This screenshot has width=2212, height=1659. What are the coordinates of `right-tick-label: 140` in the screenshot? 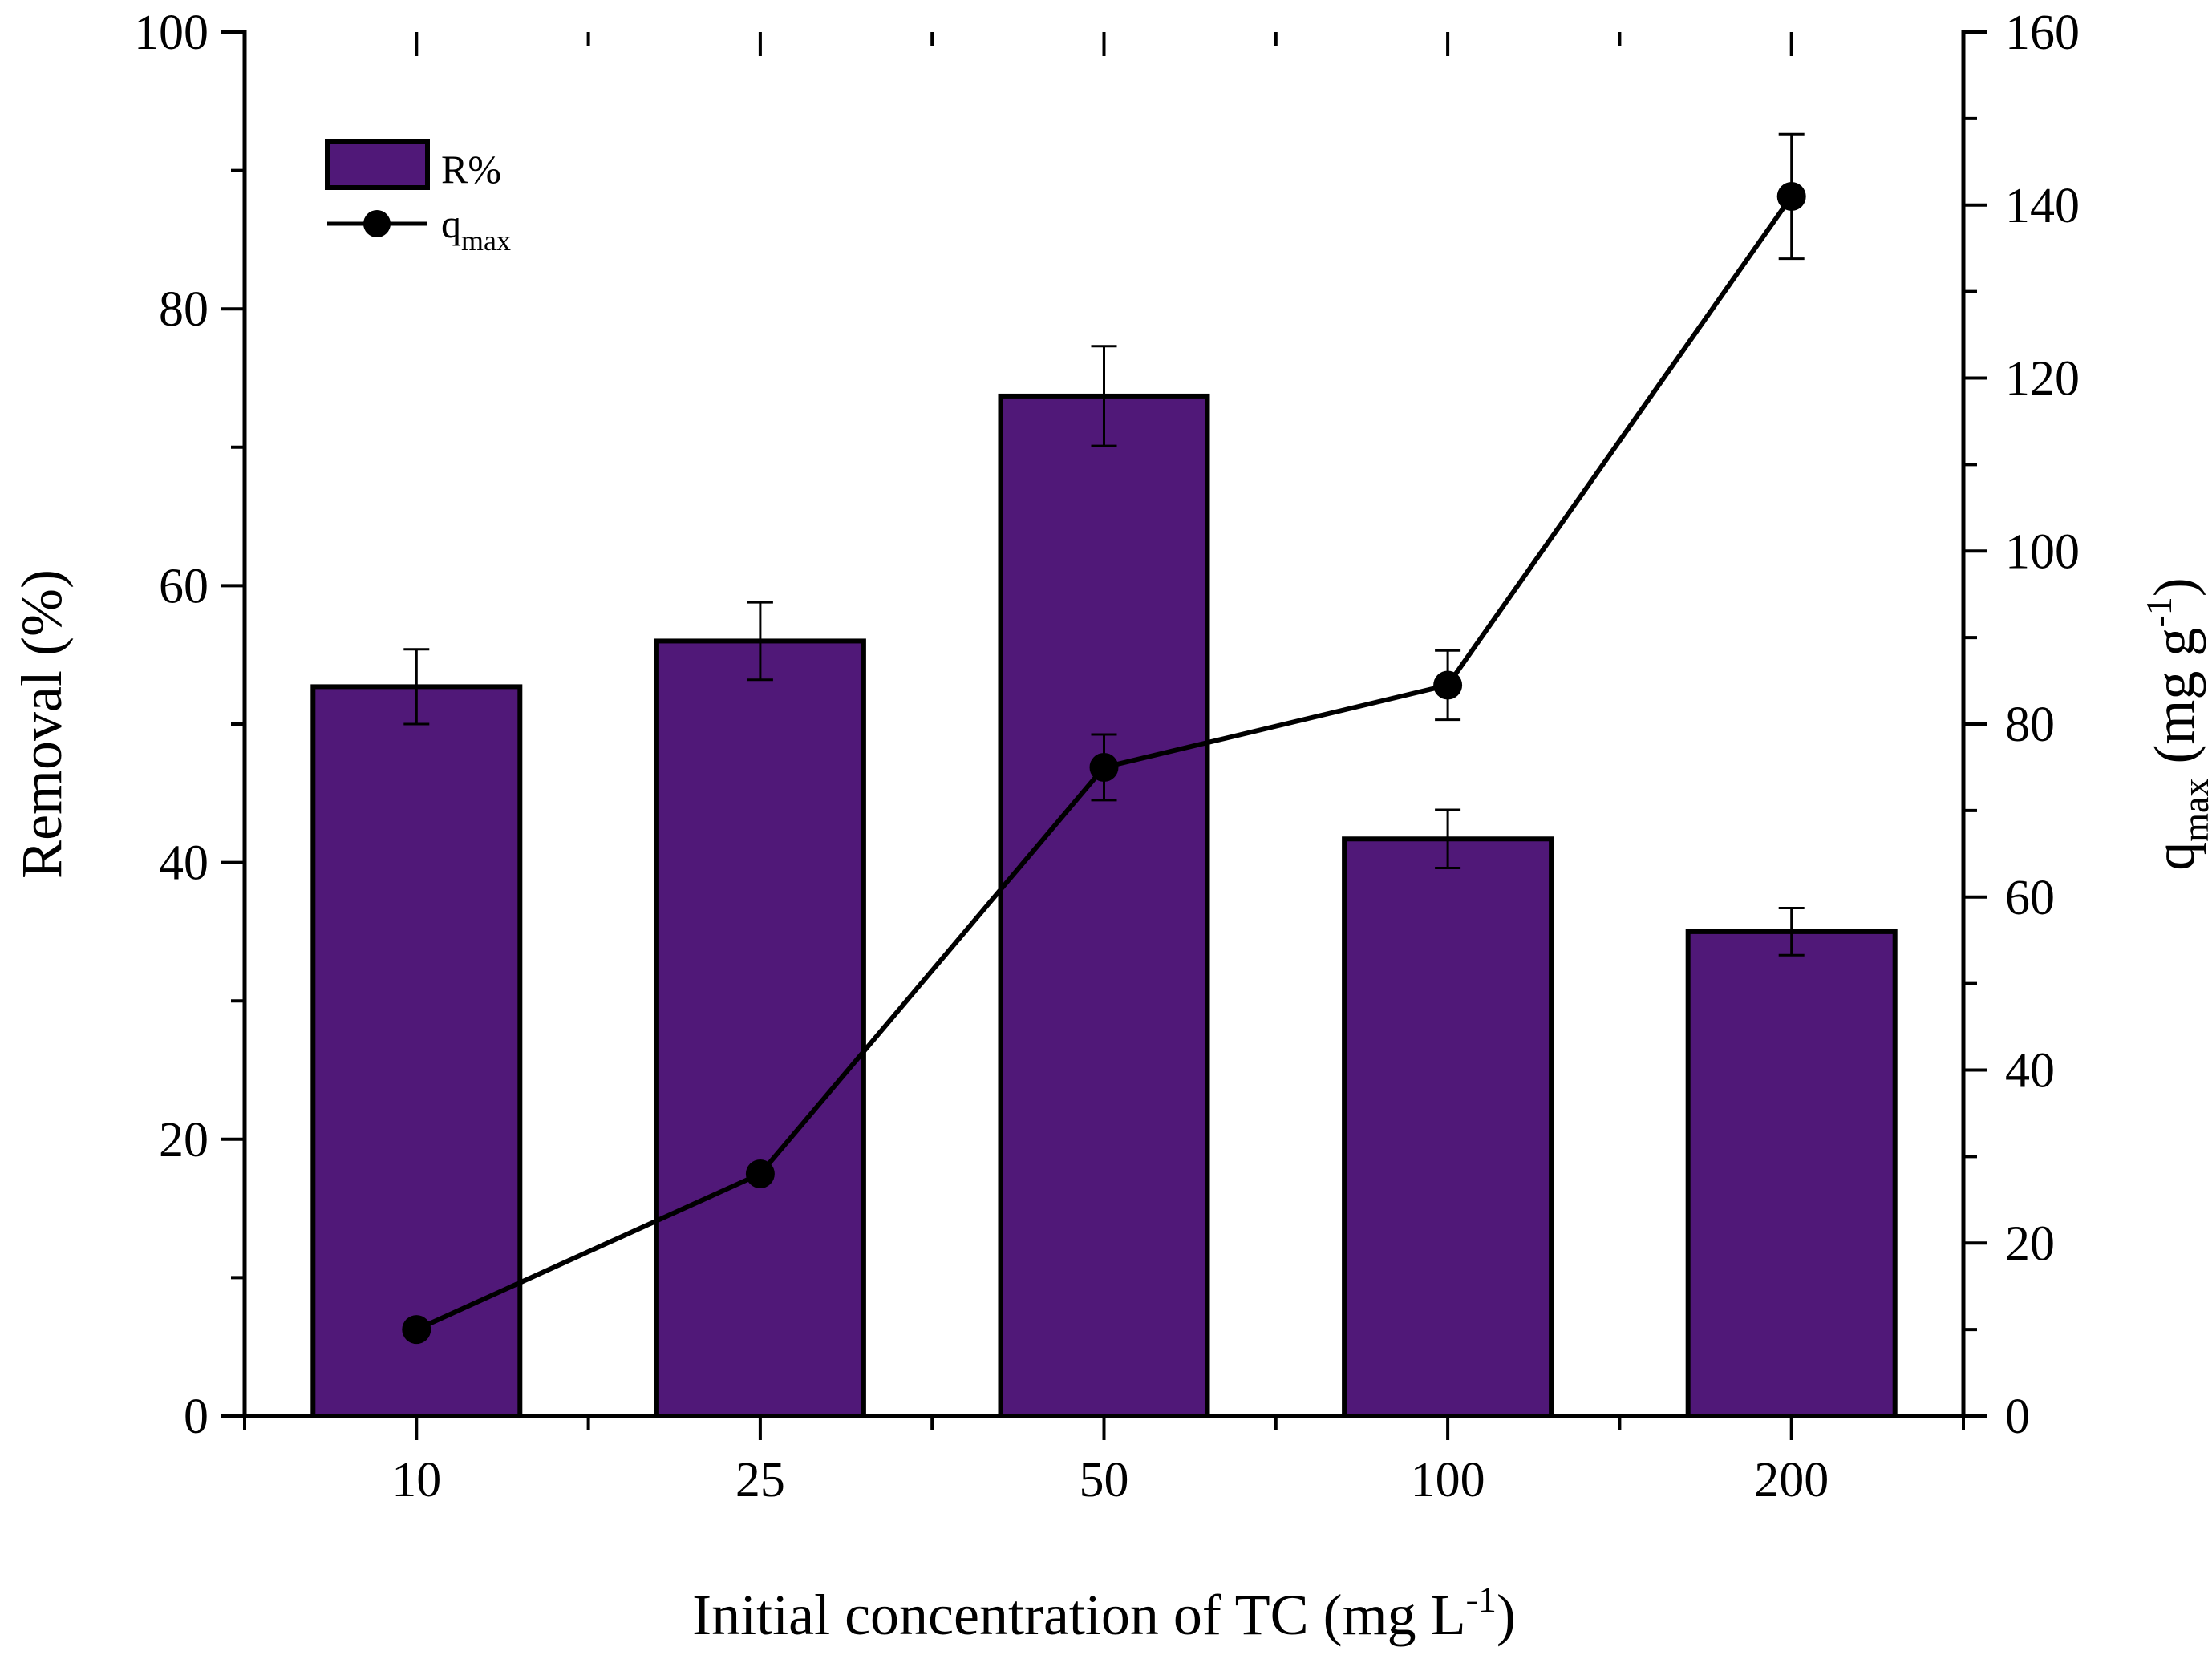 It's located at (2042, 206).